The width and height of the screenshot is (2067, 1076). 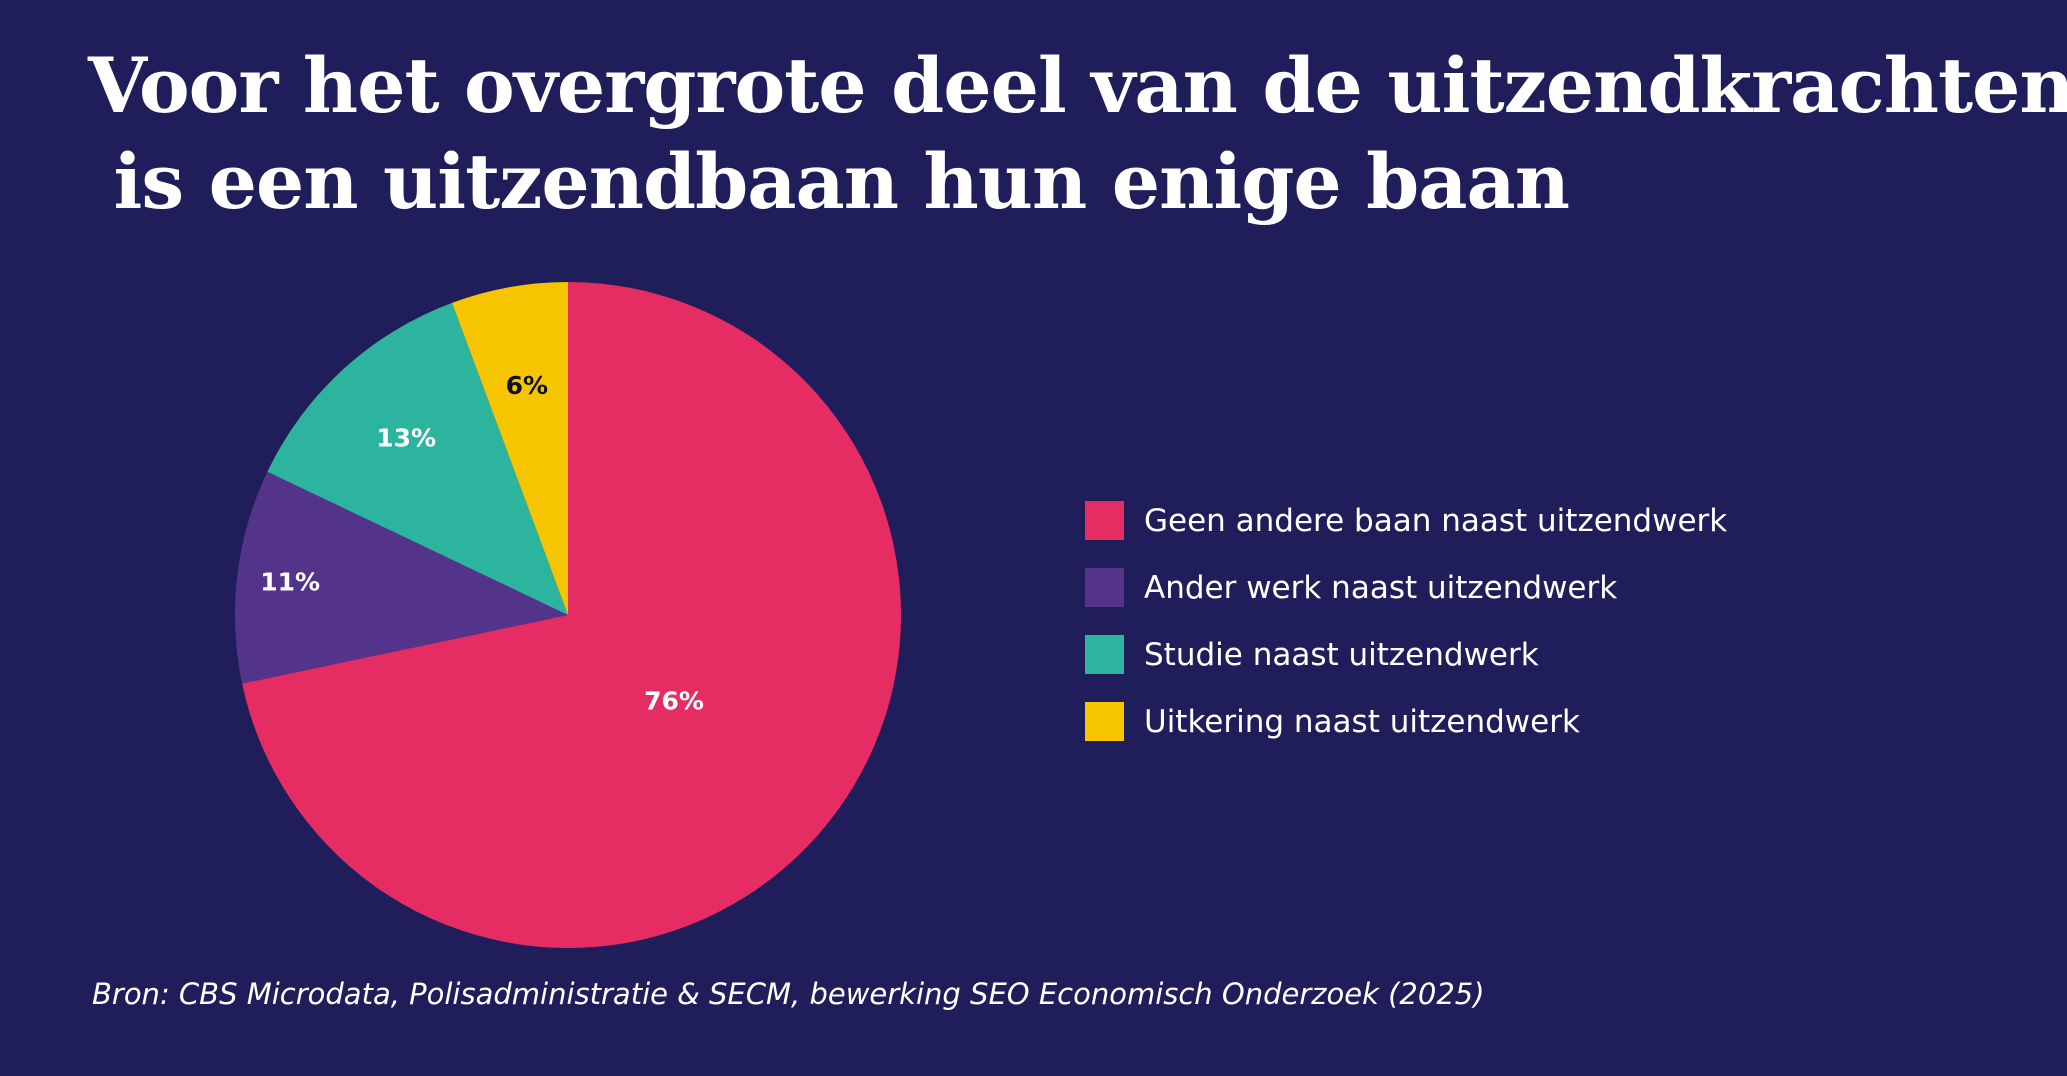 I want to click on legend-label-studie: Studie naast uitzendwerk, so click(x=1341, y=654).